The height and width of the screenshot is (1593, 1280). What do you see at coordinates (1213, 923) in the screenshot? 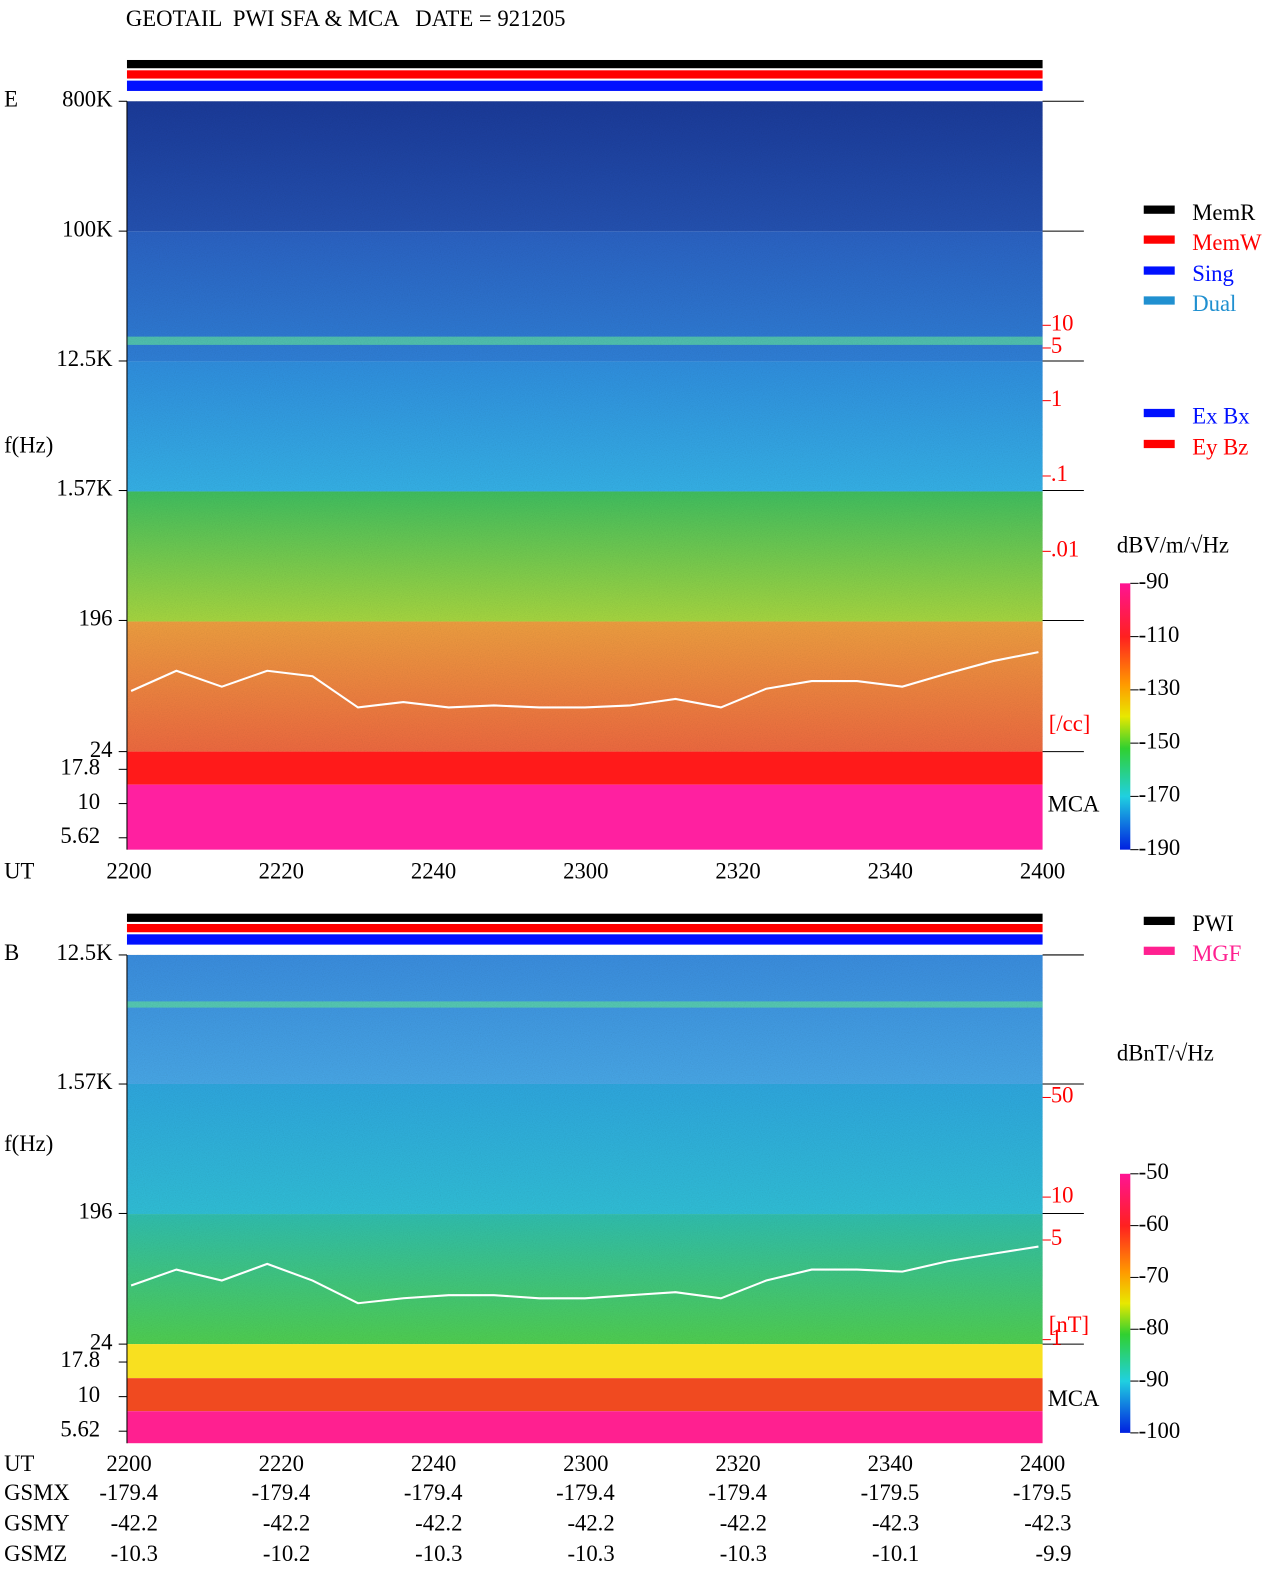
I see `legend-label: PWI` at bounding box center [1213, 923].